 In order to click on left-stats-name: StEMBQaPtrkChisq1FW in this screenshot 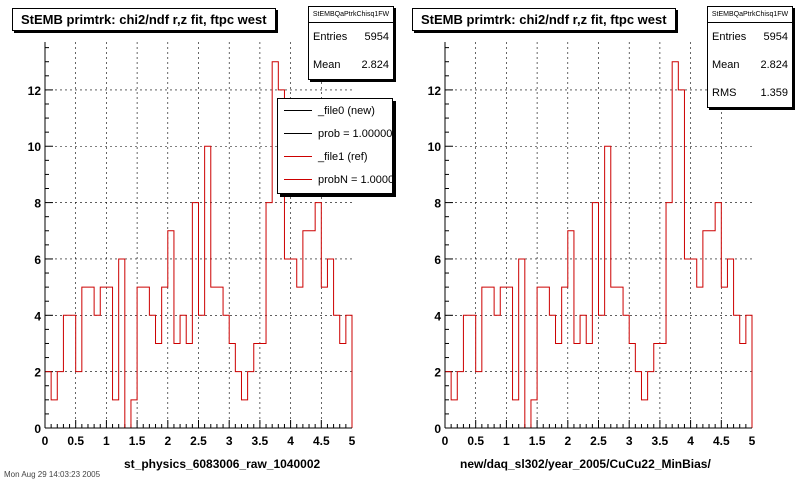, I will do `click(351, 15)`.